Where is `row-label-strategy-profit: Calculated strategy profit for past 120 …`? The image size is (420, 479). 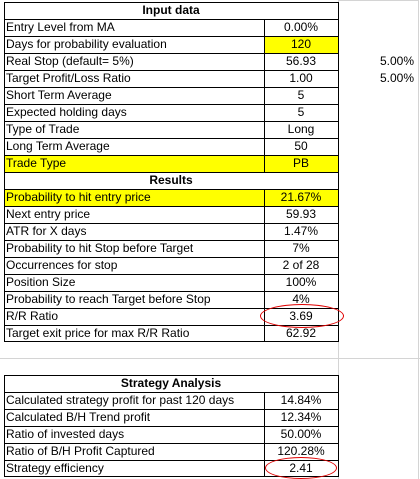
row-label-strategy-profit: Calculated strategy profit for past 120 … is located at coordinates (120, 400).